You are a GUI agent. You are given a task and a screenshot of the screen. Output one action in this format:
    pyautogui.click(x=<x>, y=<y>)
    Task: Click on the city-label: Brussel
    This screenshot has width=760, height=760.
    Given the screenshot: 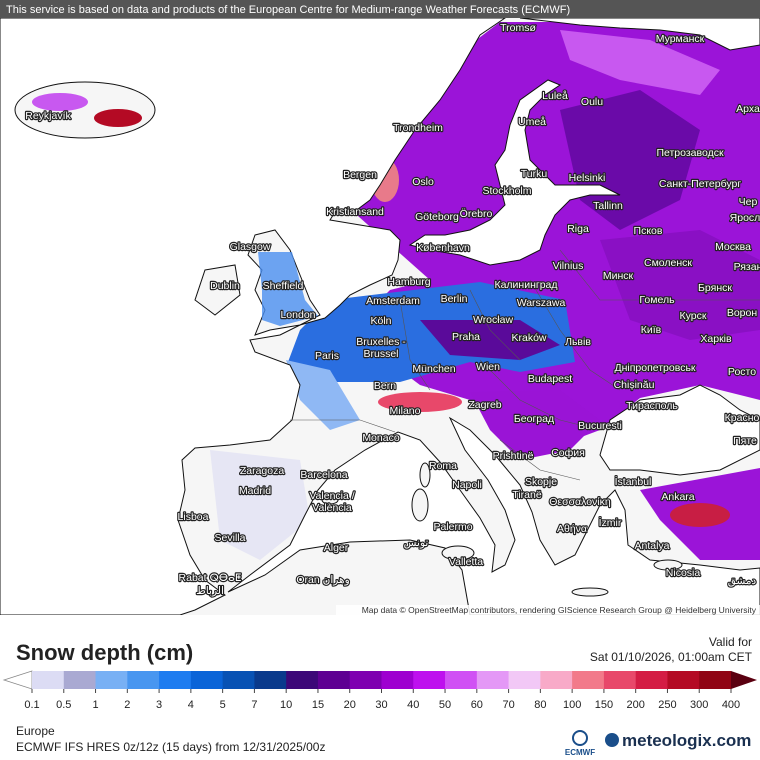 What is the action you would take?
    pyautogui.click(x=380, y=354)
    